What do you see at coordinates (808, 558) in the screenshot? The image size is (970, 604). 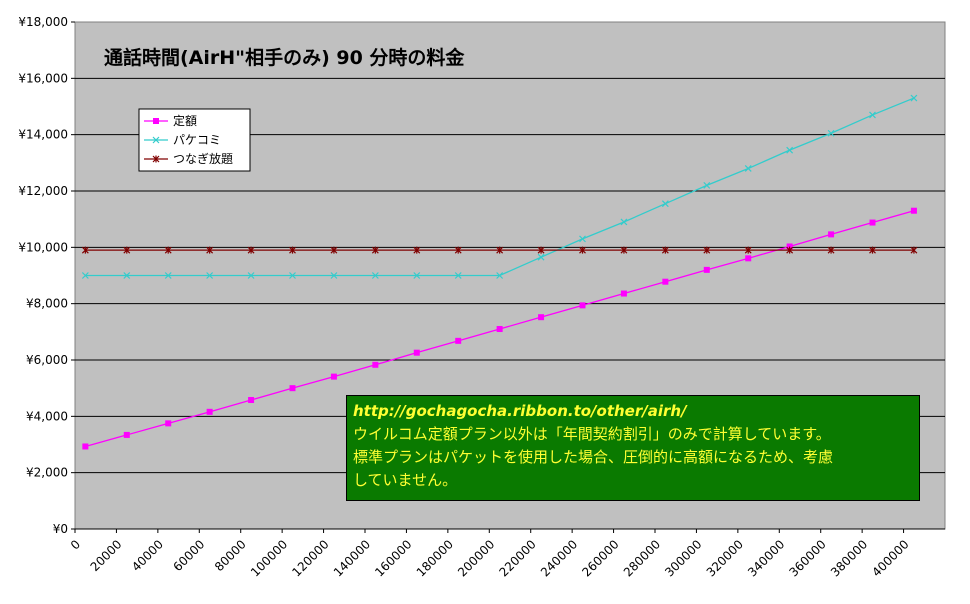 I see `x-tick-label: 360000` at bounding box center [808, 558].